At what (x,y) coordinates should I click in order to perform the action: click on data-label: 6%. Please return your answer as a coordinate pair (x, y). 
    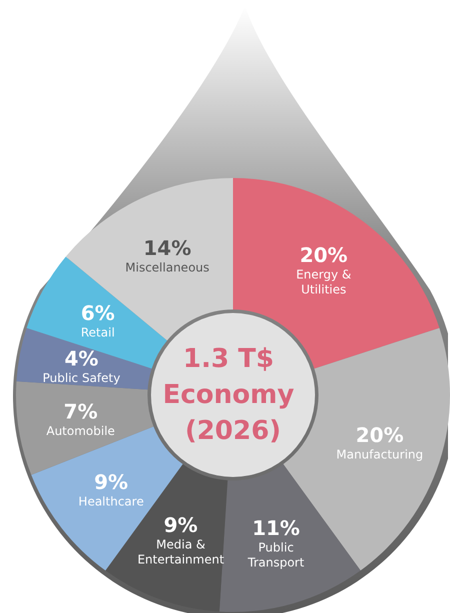
    Looking at the image, I should click on (97, 313).